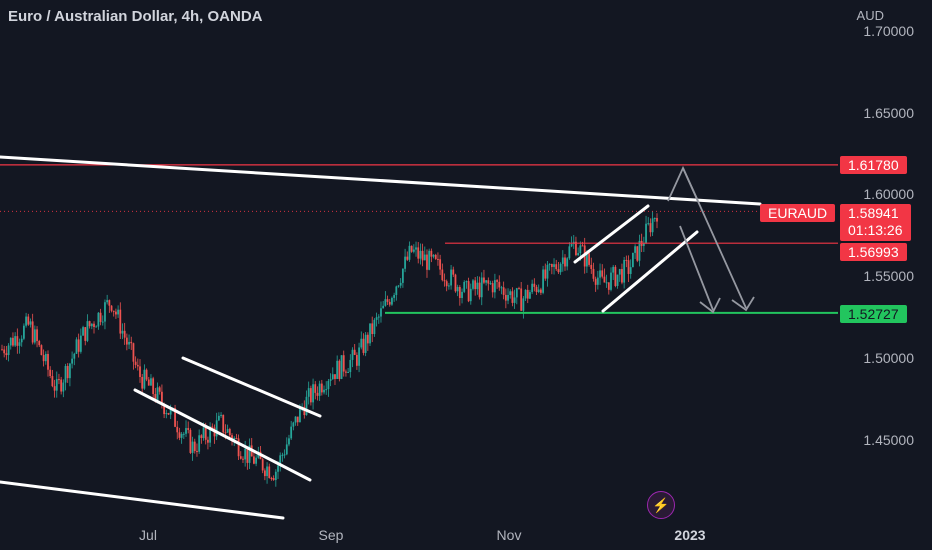 The image size is (932, 550). I want to click on resistance-price-tag: 1.61780, so click(873, 165).